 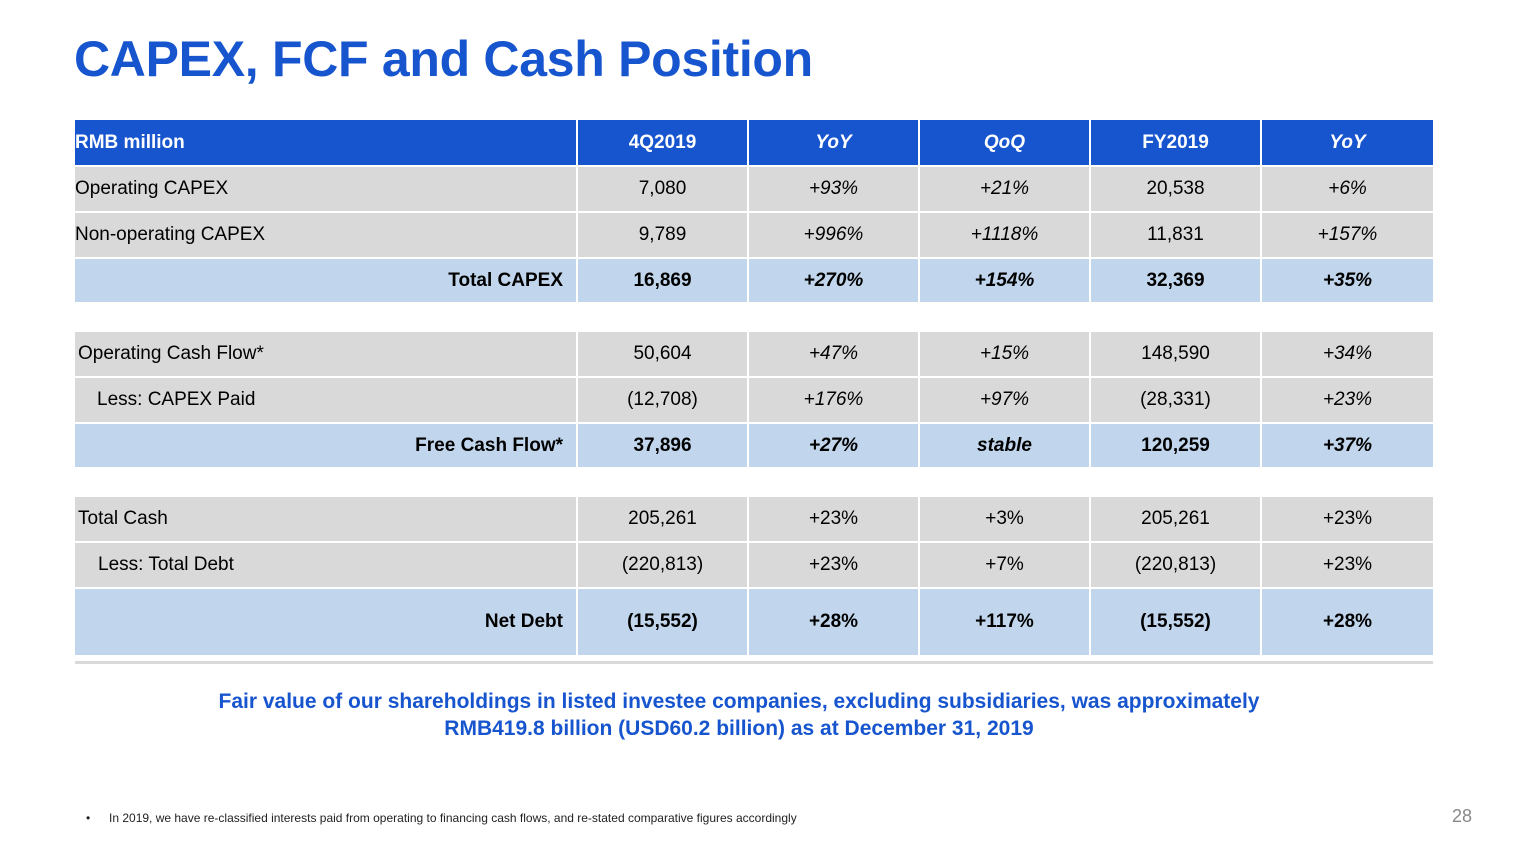 What do you see at coordinates (1004, 518) in the screenshot?
I see `cell-qoq: +3%` at bounding box center [1004, 518].